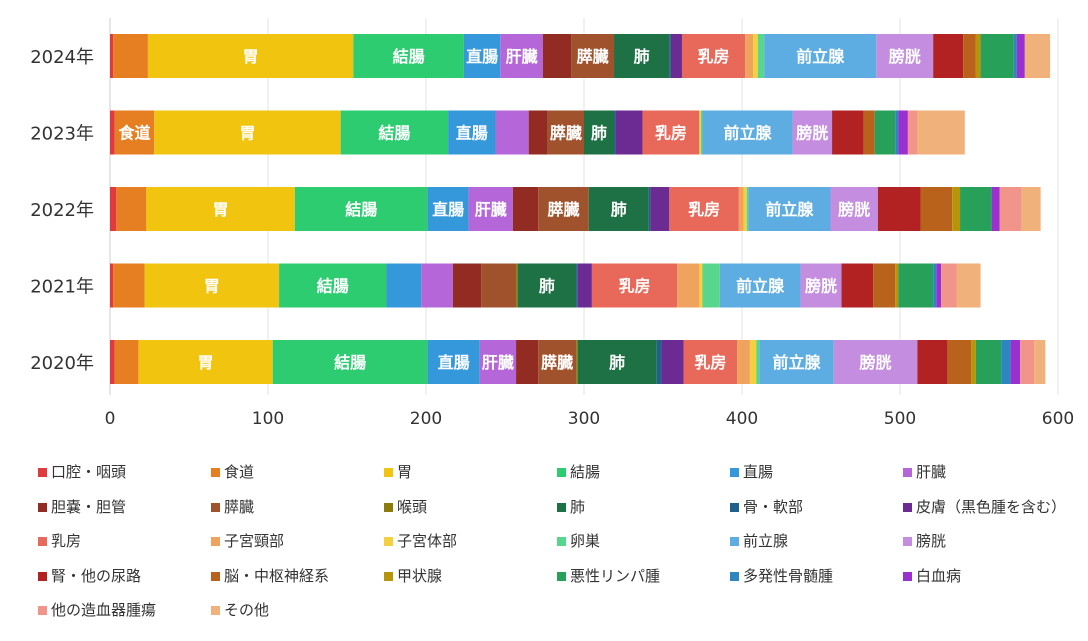 The height and width of the screenshot is (641, 1088). Describe the element at coordinates (781, 576) in the screenshot. I see `legend-item: 多発性骨髄腫` at that location.